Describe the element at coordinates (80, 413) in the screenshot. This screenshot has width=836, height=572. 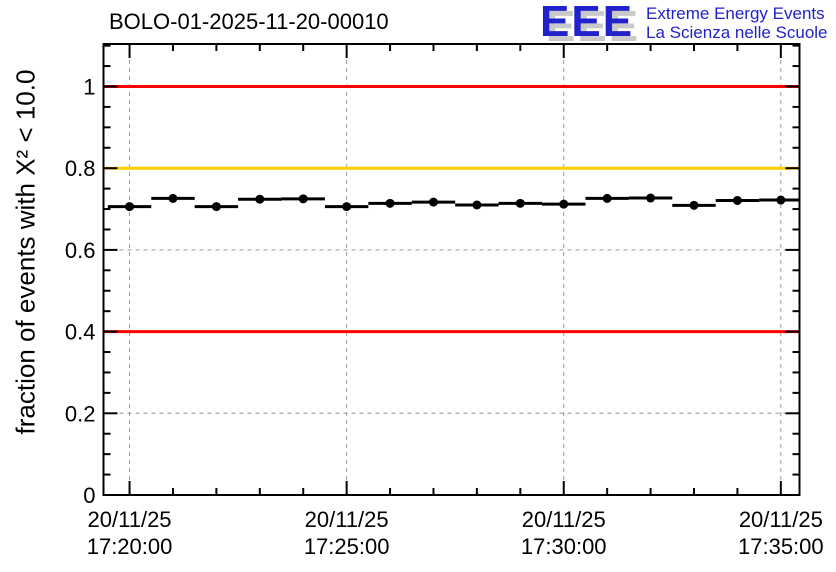
I see `y-tick-label: 0.2` at that location.